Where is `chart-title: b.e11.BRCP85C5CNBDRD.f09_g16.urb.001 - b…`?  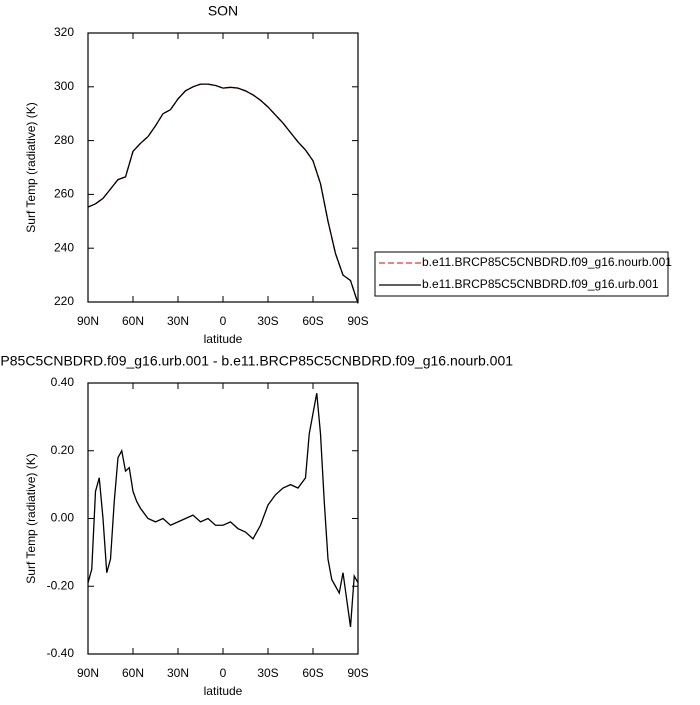 chart-title: b.e11.BRCP85C5CNBDRD.f09_g16.urb.001 - b… is located at coordinates (256, 361).